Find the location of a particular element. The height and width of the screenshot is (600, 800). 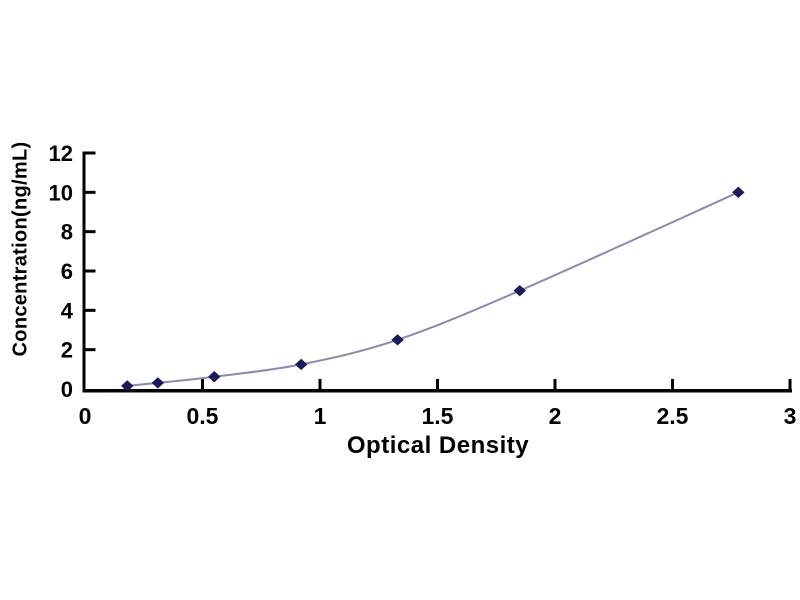

x-tick-label: 2.5 is located at coordinates (673, 416).